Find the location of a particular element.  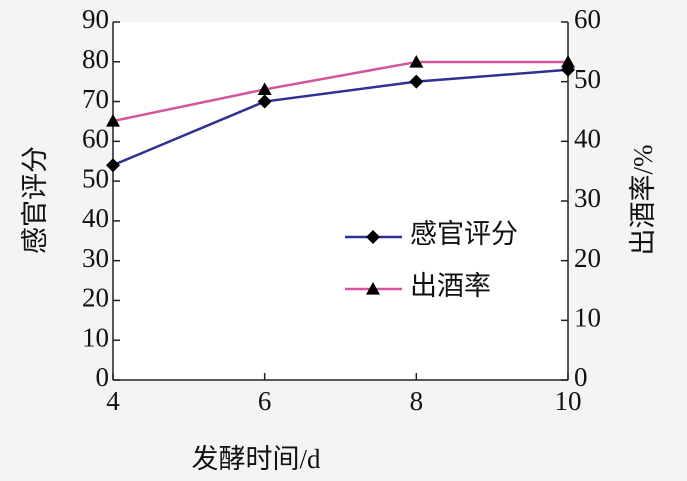

y-axis-label: 感官评分 is located at coordinates (35, 200).